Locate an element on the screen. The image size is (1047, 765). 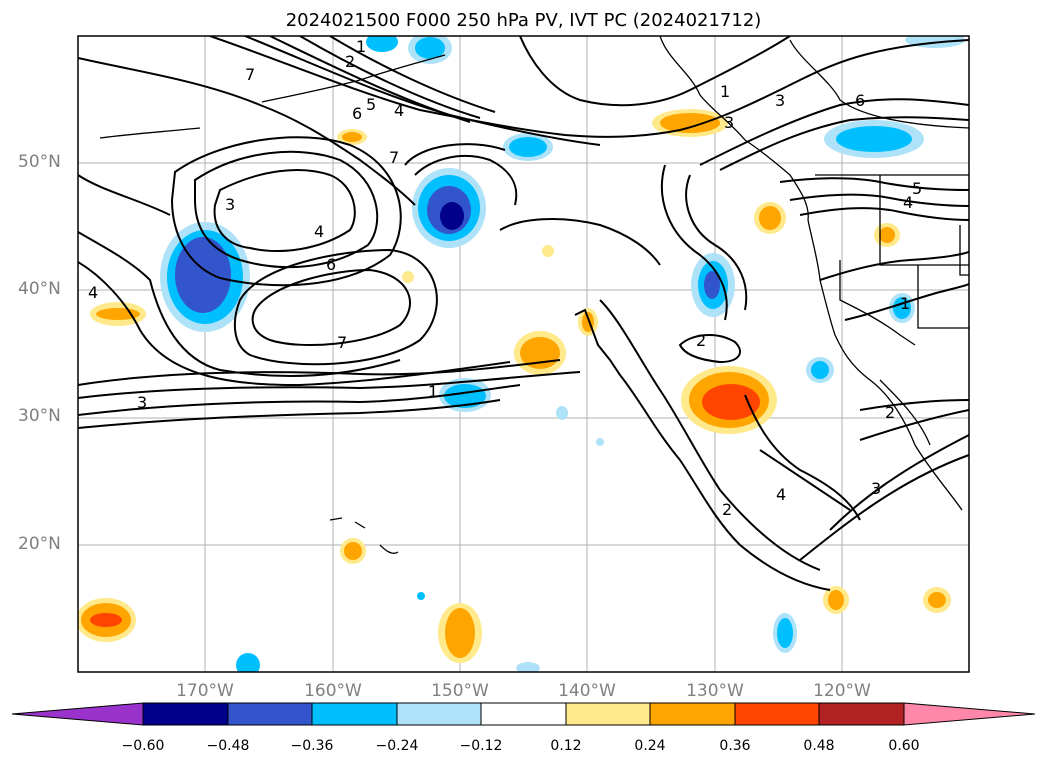
colorbar-tick-label: 0.48 is located at coordinates (819, 746).